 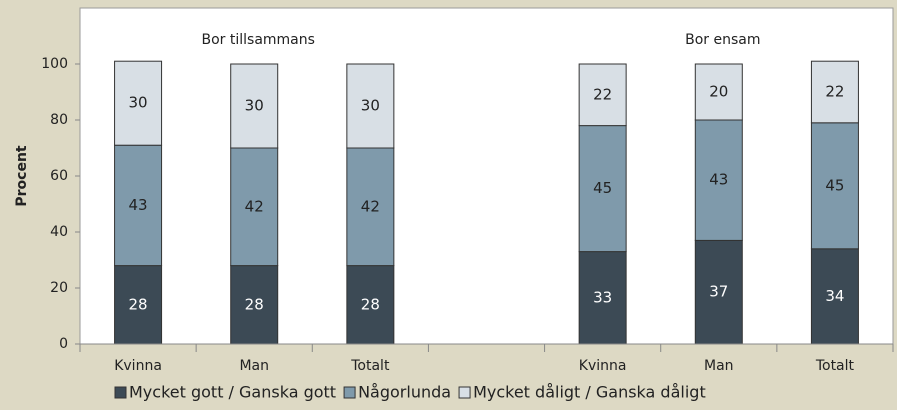 What do you see at coordinates (59, 288) in the screenshot?
I see `y-tick-label: 20` at bounding box center [59, 288].